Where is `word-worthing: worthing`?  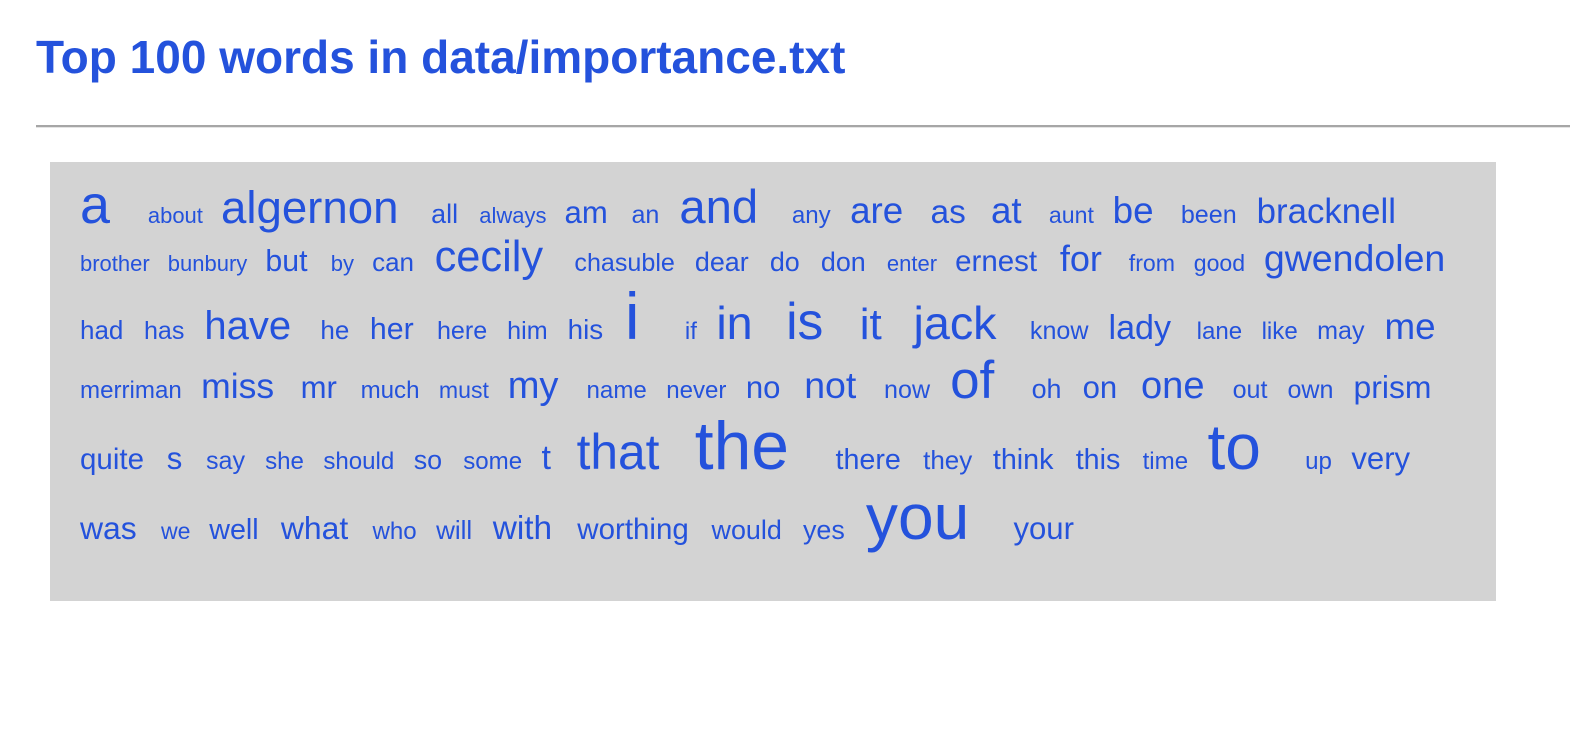 word-worthing: worthing is located at coordinates (633, 529).